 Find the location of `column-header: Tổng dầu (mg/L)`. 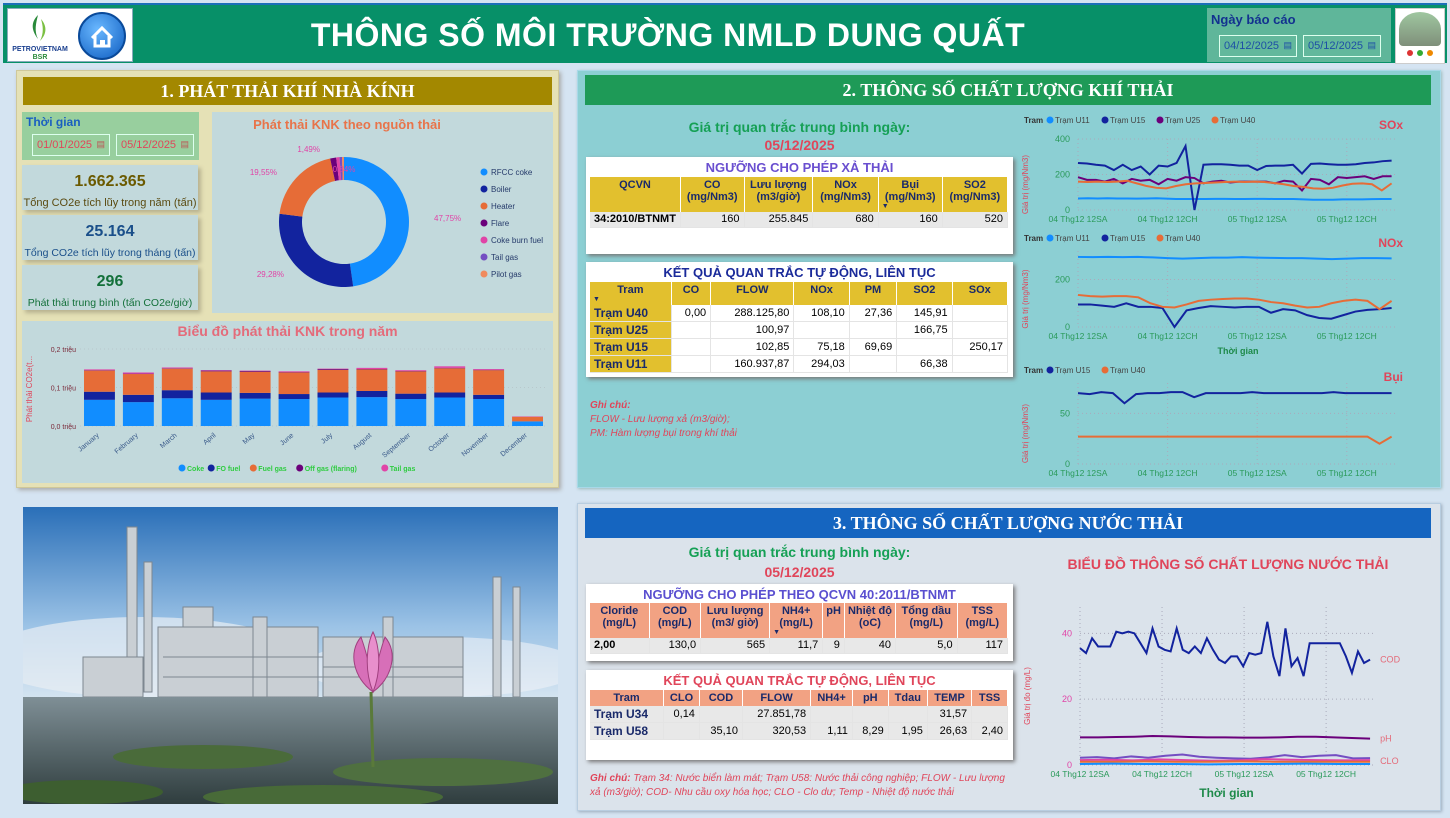

column-header: Tổng dầu (mg/L) is located at coordinates (926, 620).